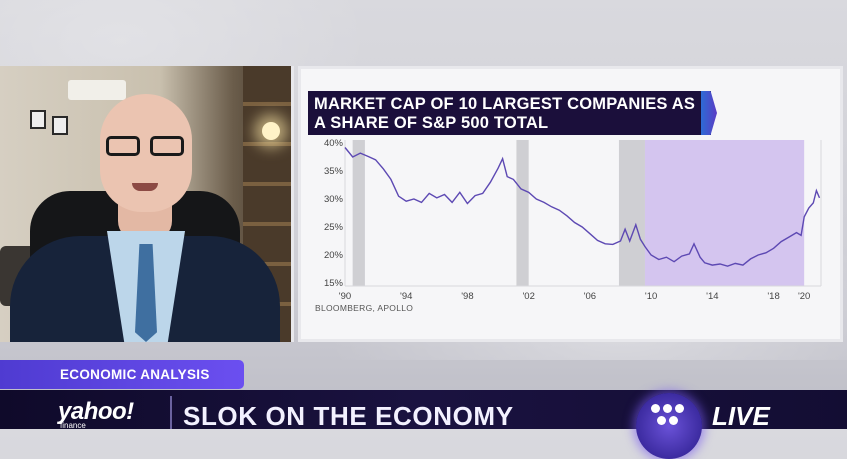 This screenshot has width=847, height=459. Describe the element at coordinates (146, 293) in the screenshot. I see `speaker-tie` at that location.